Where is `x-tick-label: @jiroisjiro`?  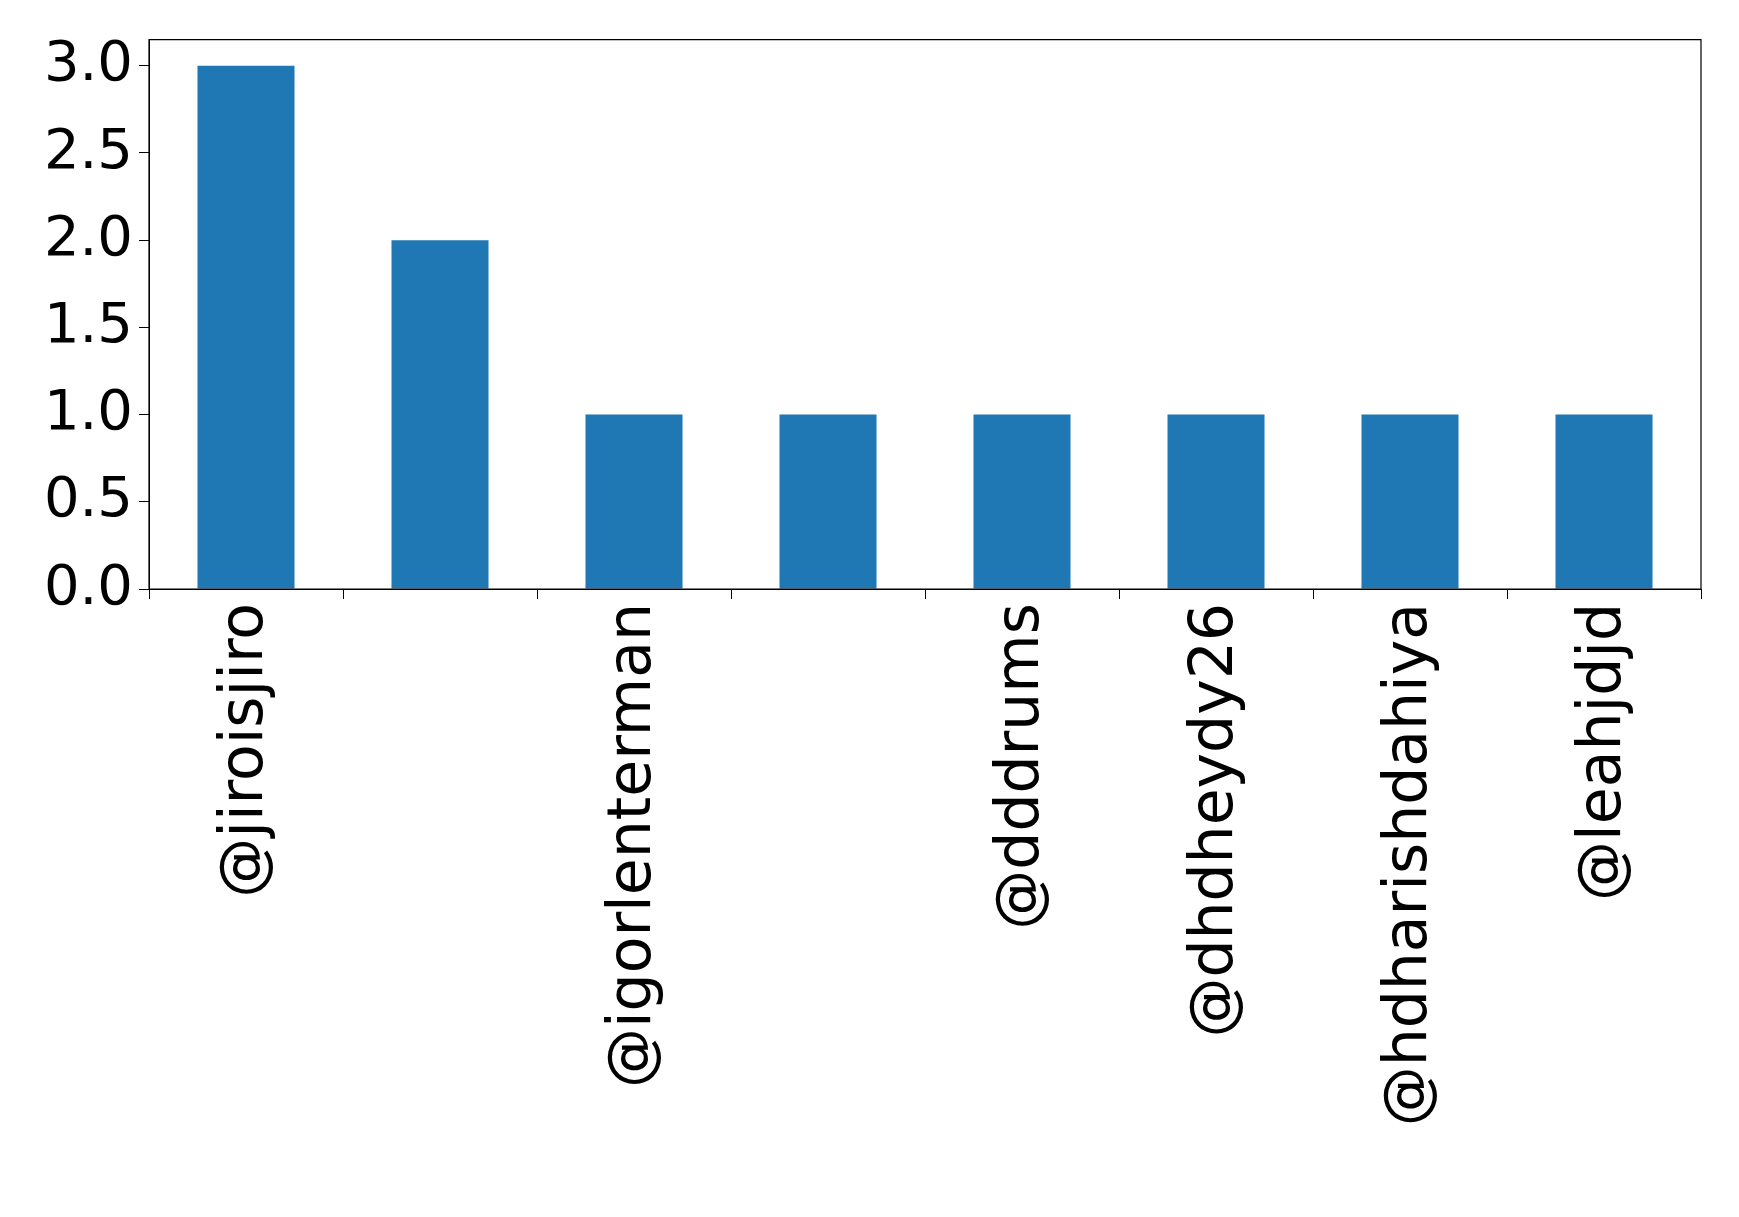 x-tick-label: @jiroisjiro is located at coordinates (240, 750).